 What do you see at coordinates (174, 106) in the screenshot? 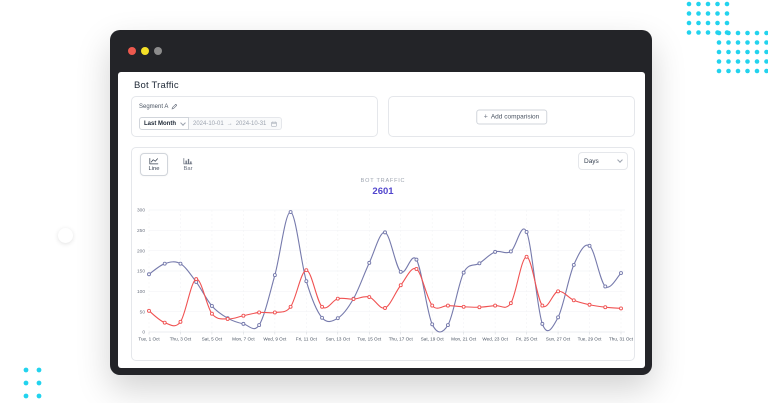
I see `pencil-edit-icon` at bounding box center [174, 106].